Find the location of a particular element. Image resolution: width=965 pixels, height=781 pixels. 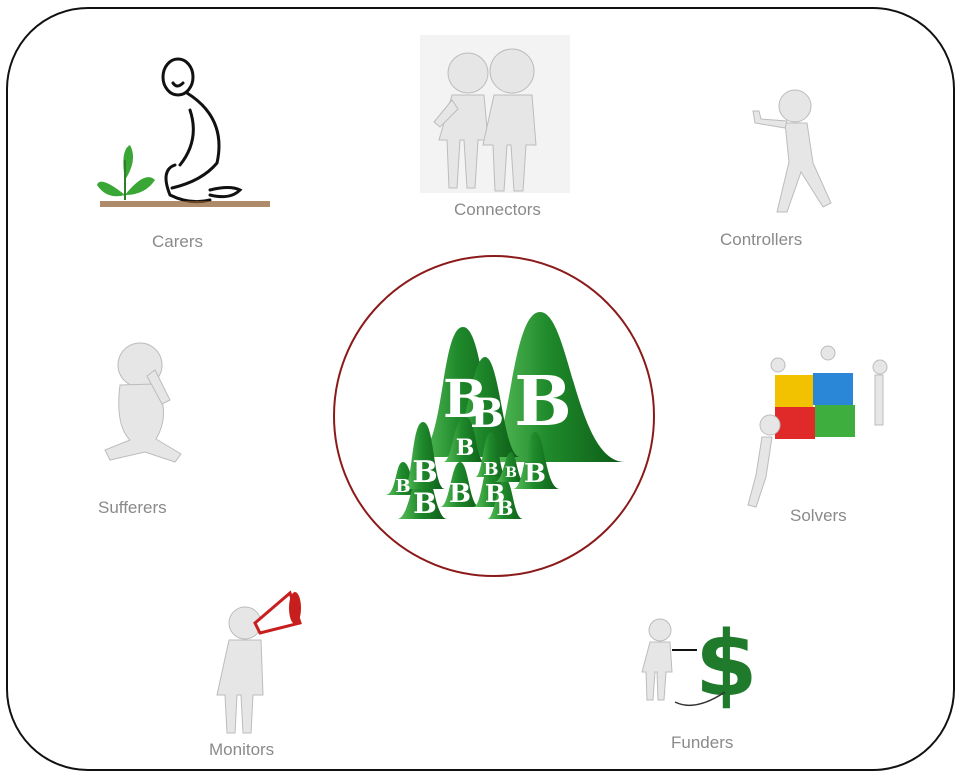

puzzle-team-icon is located at coordinates (817, 426).